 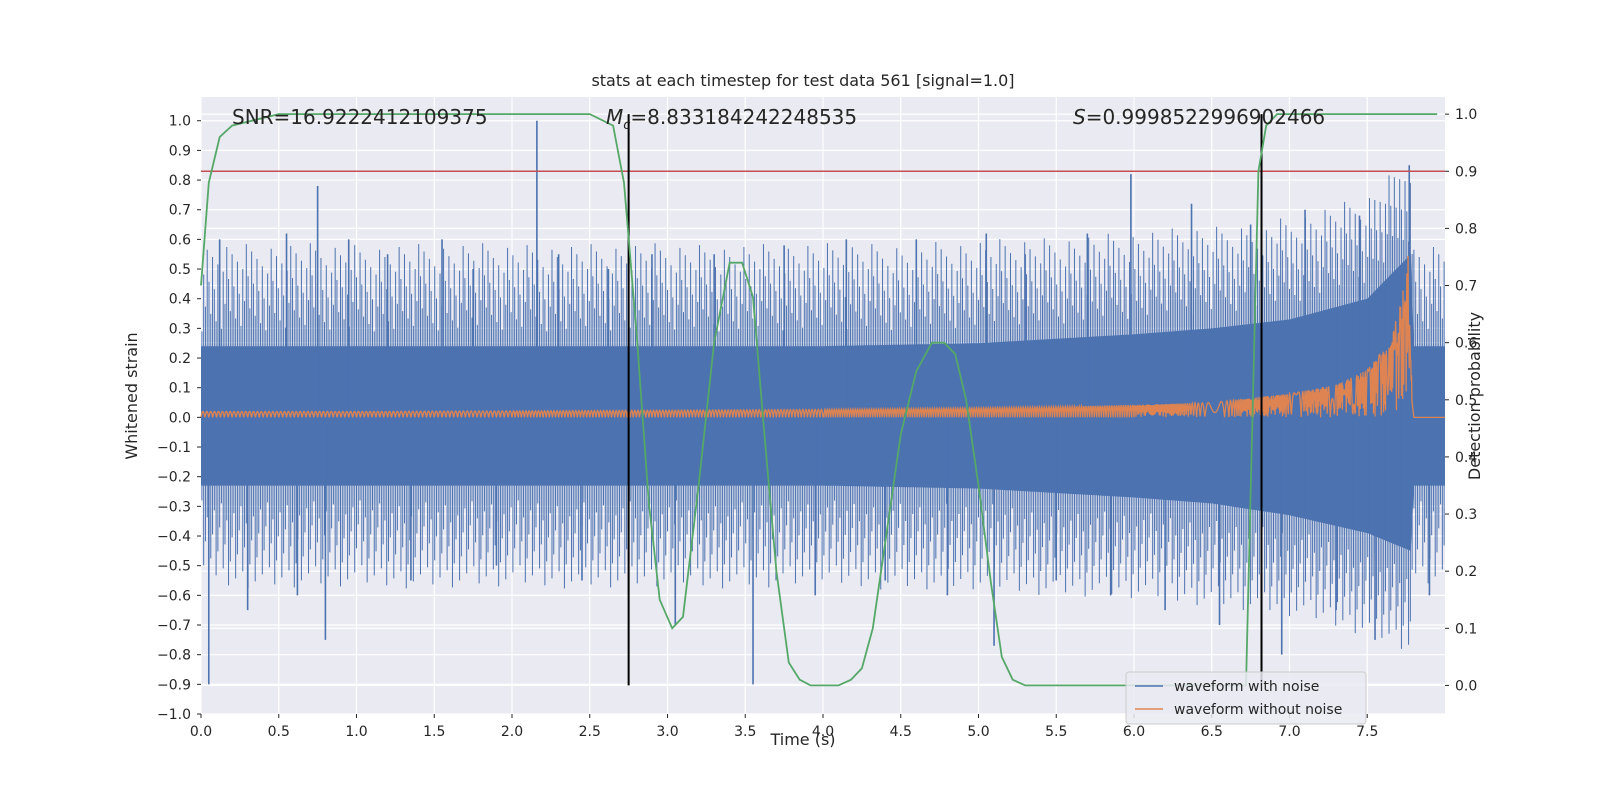 I want to click on score-annotation: S=0.9998522996902466, so click(x=1199, y=117).